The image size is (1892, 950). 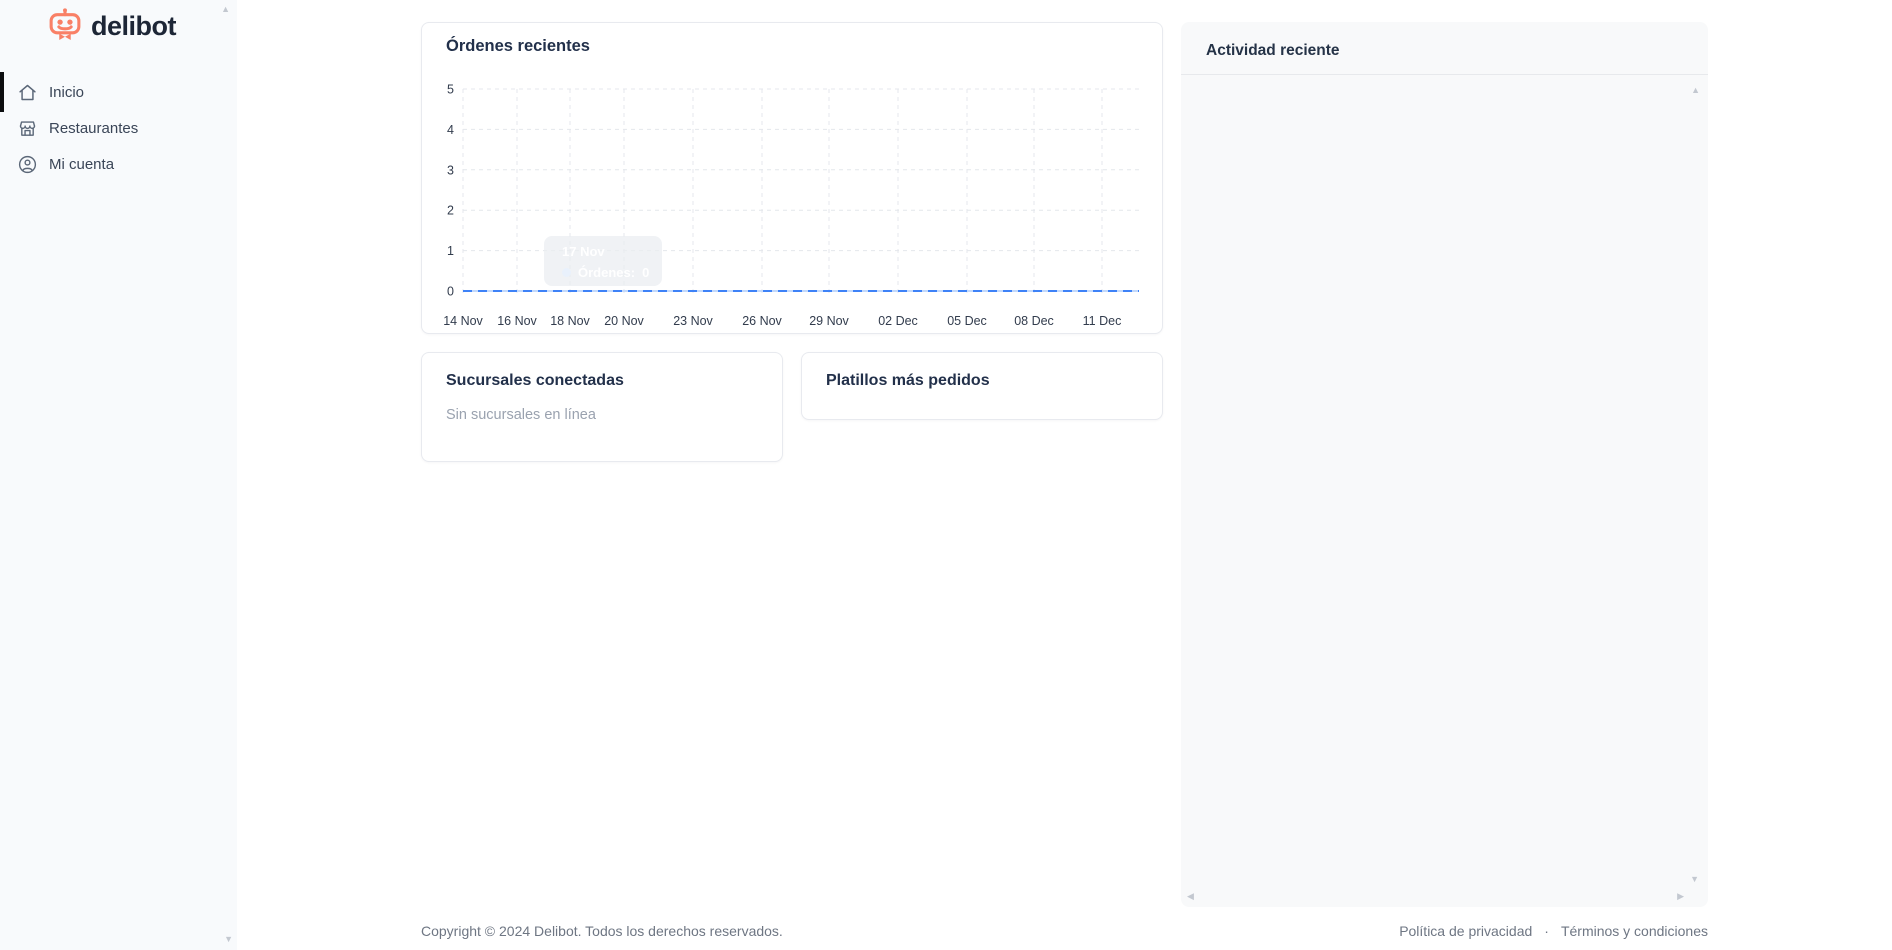 What do you see at coordinates (1680, 896) in the screenshot?
I see `activity-scroll-right-icon: ▶` at bounding box center [1680, 896].